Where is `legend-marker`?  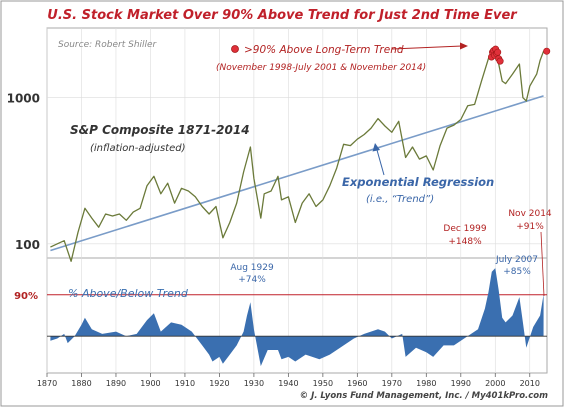 legend-marker is located at coordinates (235, 49).